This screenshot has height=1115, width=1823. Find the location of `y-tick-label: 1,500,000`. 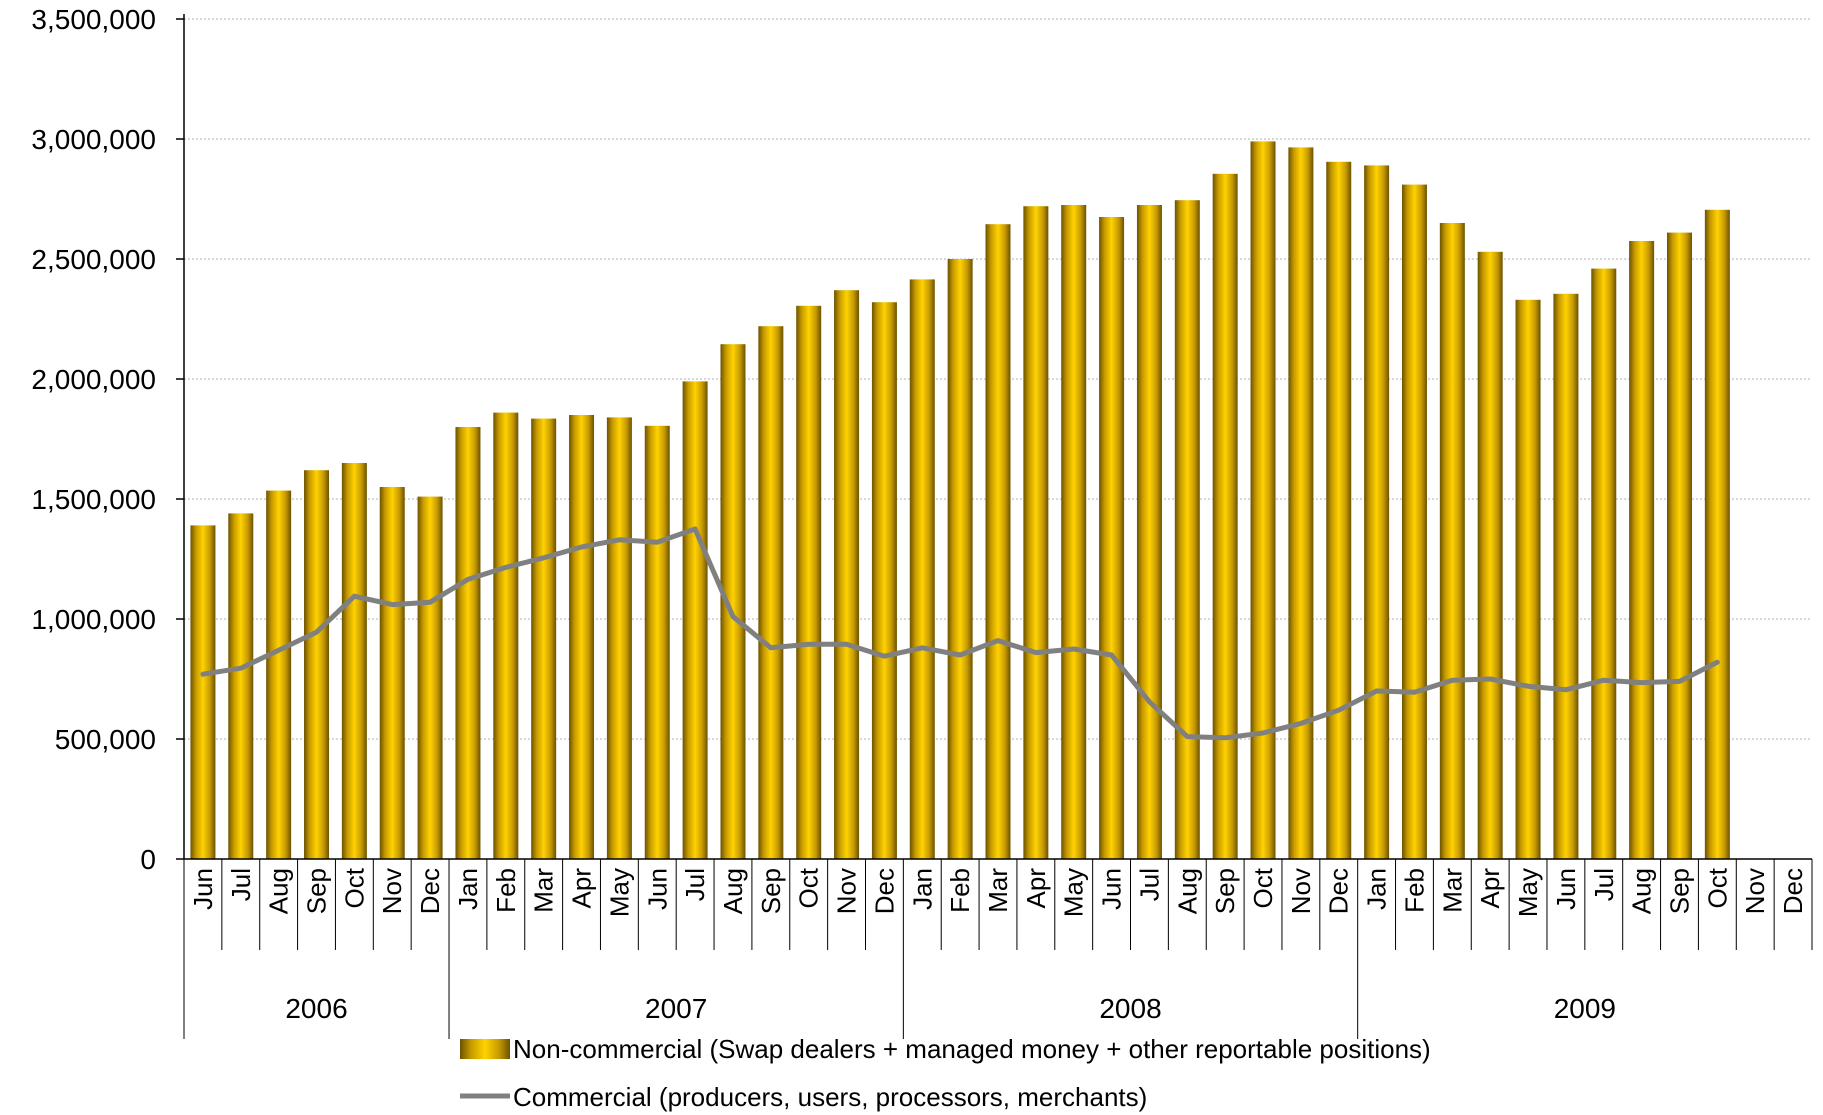

y-tick-label: 1,500,000 is located at coordinates (93, 499).